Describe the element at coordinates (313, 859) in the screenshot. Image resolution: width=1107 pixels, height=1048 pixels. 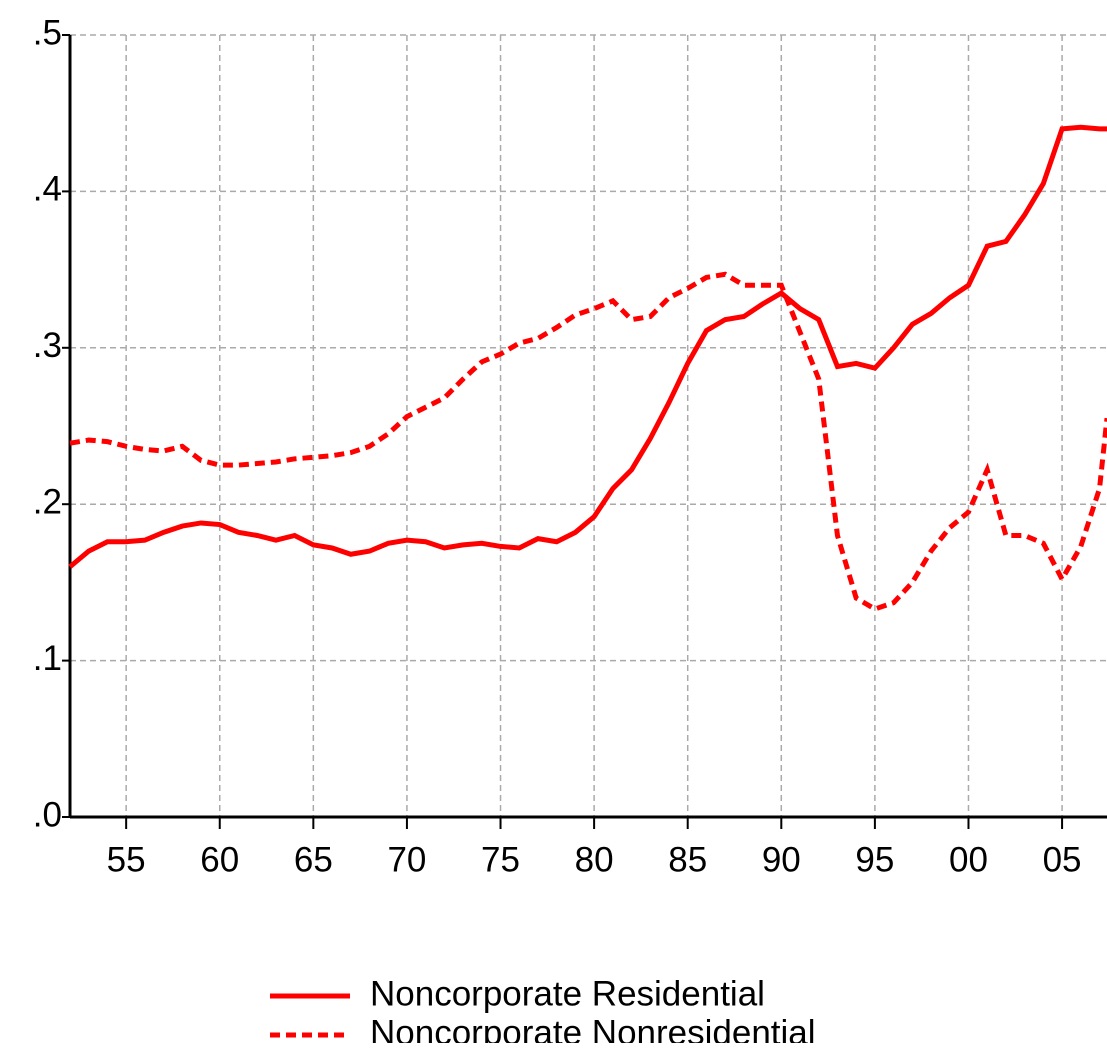
I see `x-tick-label: 65` at that location.